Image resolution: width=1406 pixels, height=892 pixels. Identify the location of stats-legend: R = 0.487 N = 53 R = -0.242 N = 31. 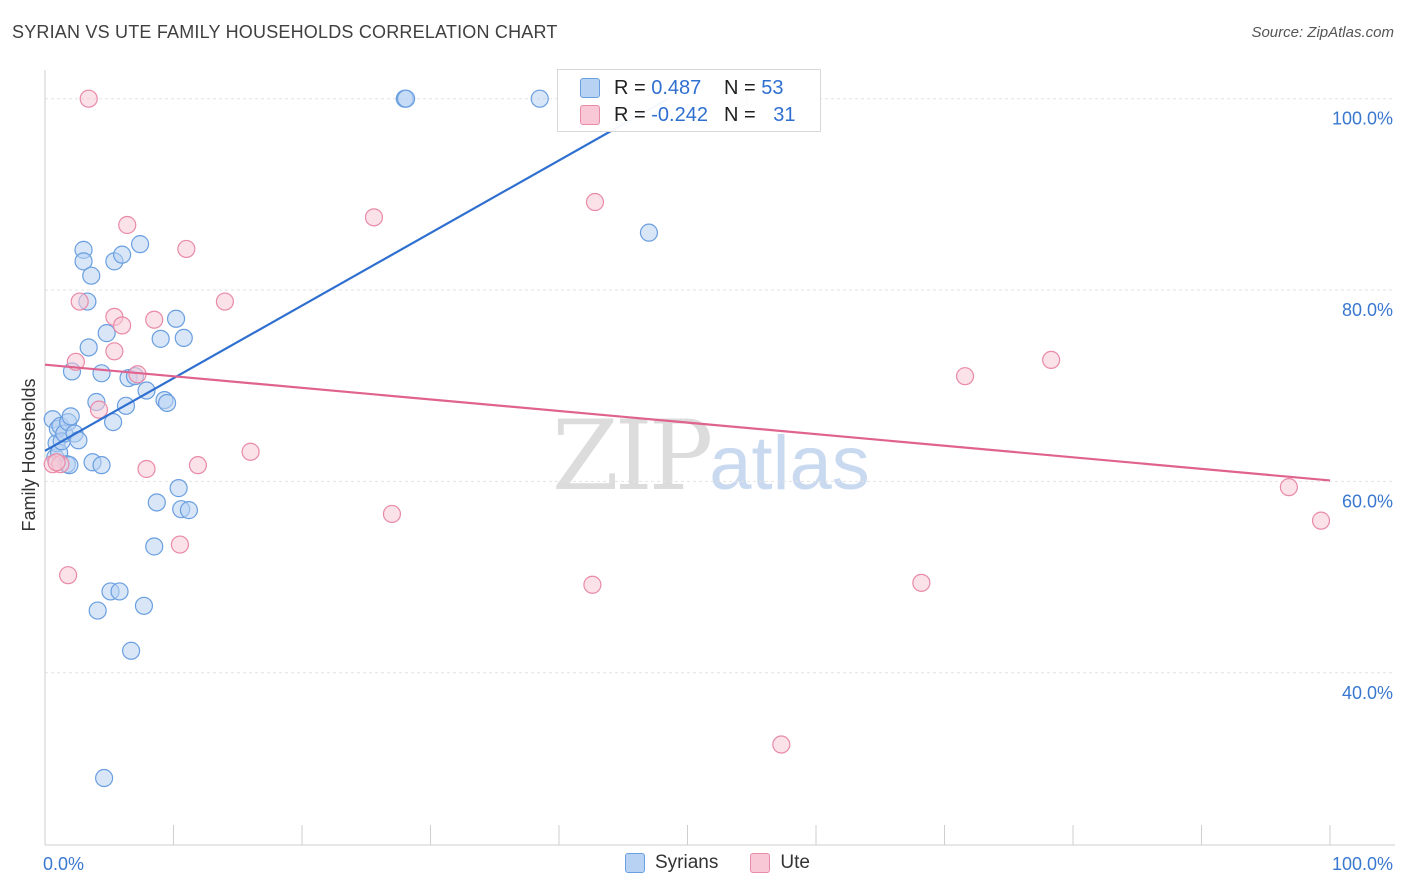
(689, 100).